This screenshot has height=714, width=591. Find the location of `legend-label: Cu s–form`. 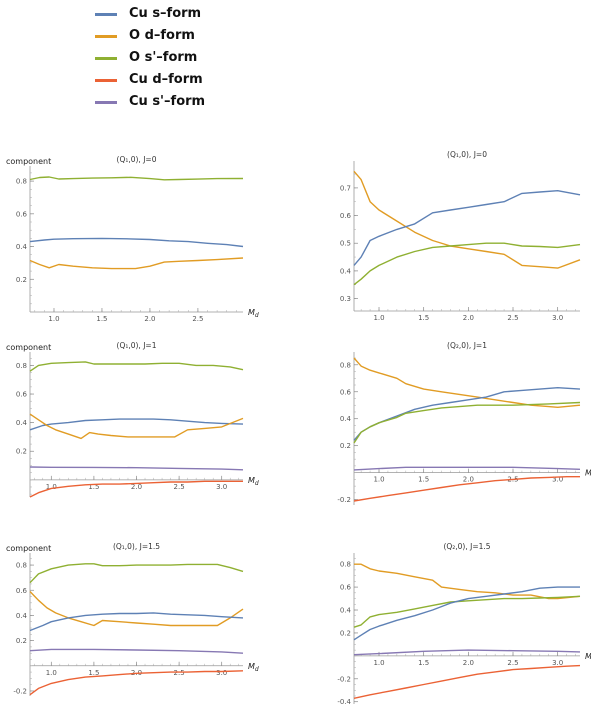

legend-label: Cu s–form is located at coordinates (165, 13).